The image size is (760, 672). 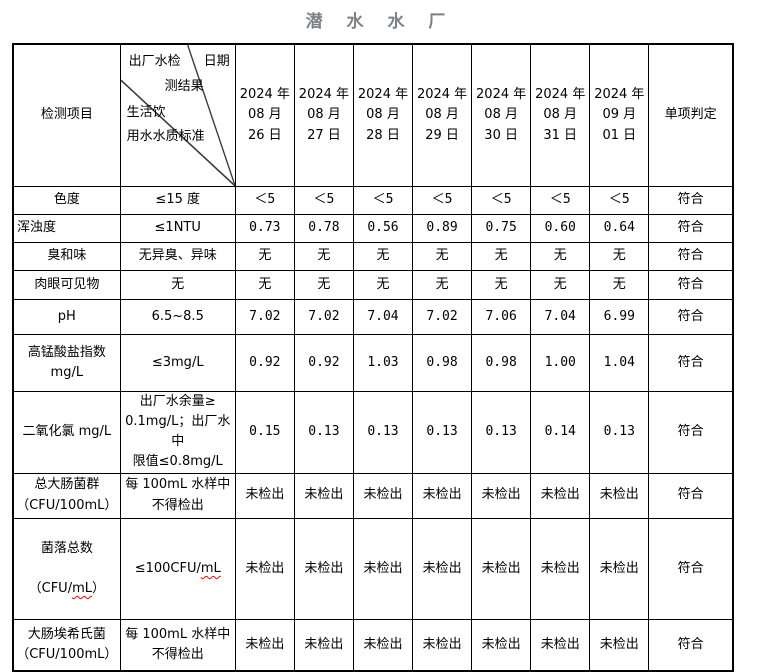 What do you see at coordinates (560, 228) in the screenshot?
I see `value-cell: 0.60` at bounding box center [560, 228].